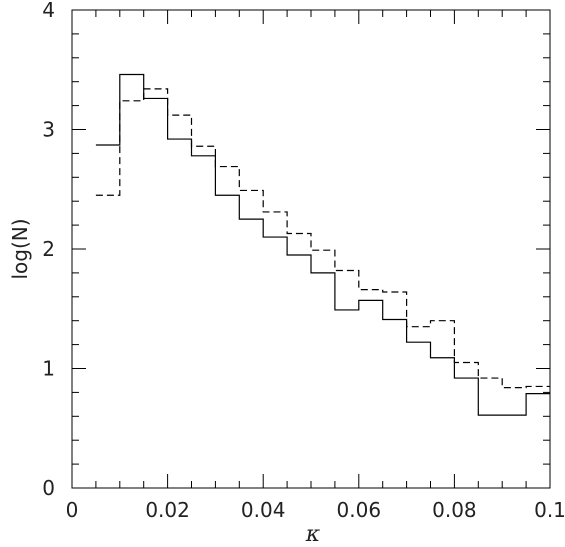  Describe the element at coordinates (48, 11) in the screenshot. I see `y-tick-label: 4` at that location.